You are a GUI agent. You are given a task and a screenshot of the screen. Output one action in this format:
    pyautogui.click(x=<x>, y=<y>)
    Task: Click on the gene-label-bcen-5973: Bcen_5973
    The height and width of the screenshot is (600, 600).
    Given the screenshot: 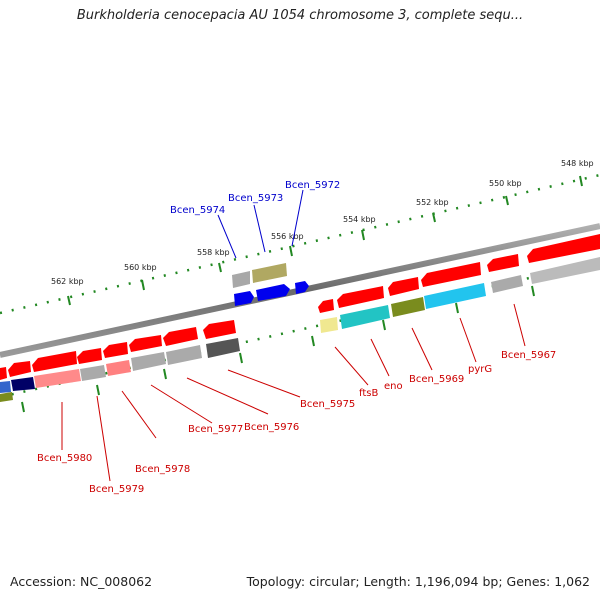 What is the action you would take?
    pyautogui.click(x=255, y=198)
    